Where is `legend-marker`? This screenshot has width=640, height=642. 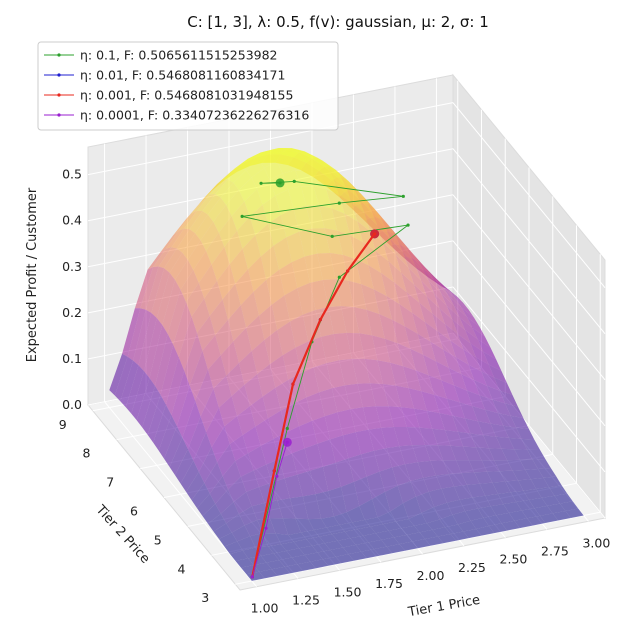 legend-marker is located at coordinates (59, 75).